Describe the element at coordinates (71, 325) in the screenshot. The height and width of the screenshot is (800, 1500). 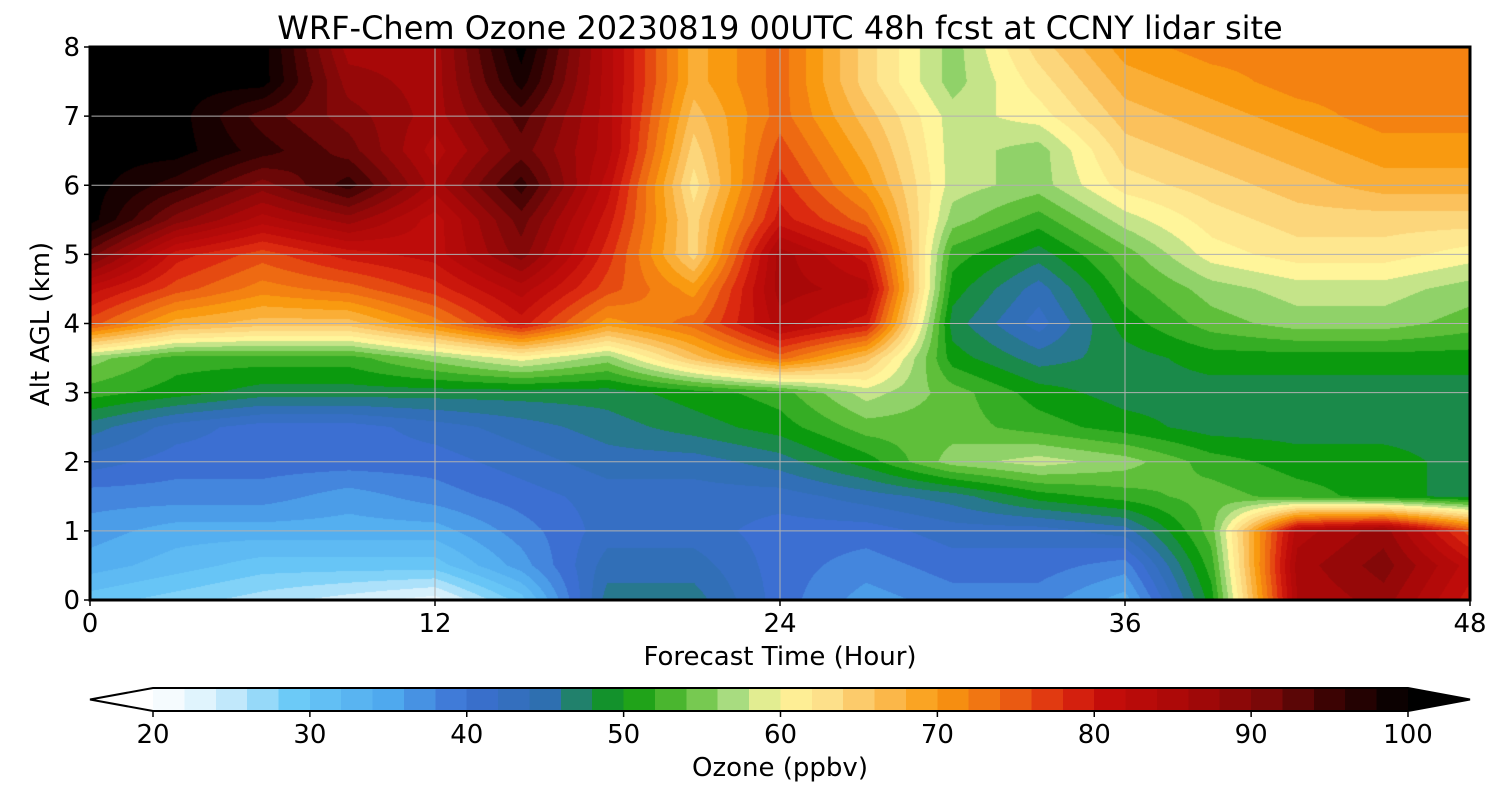
I see `y-tick-label: 4` at that location.